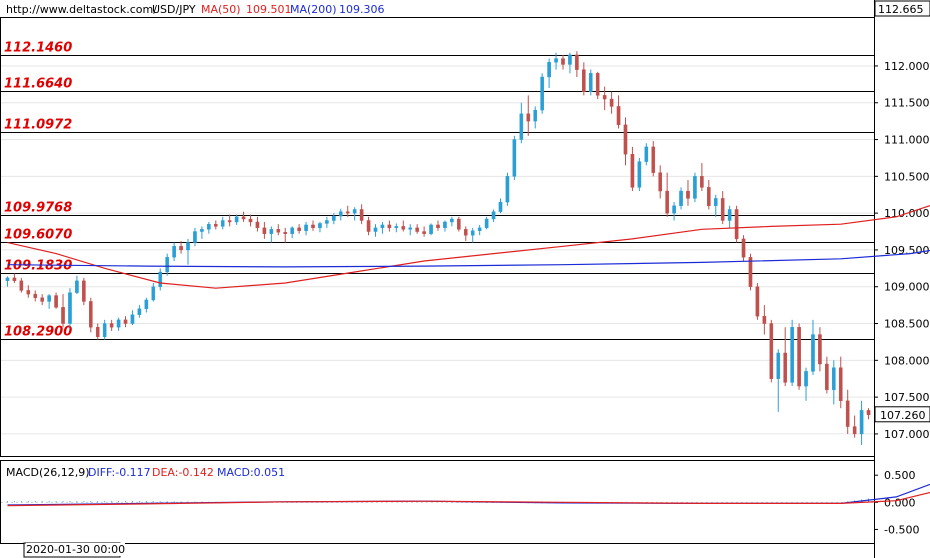  What do you see at coordinates (38, 125) in the screenshot?
I see `level-label: 111.0972` at bounding box center [38, 125].